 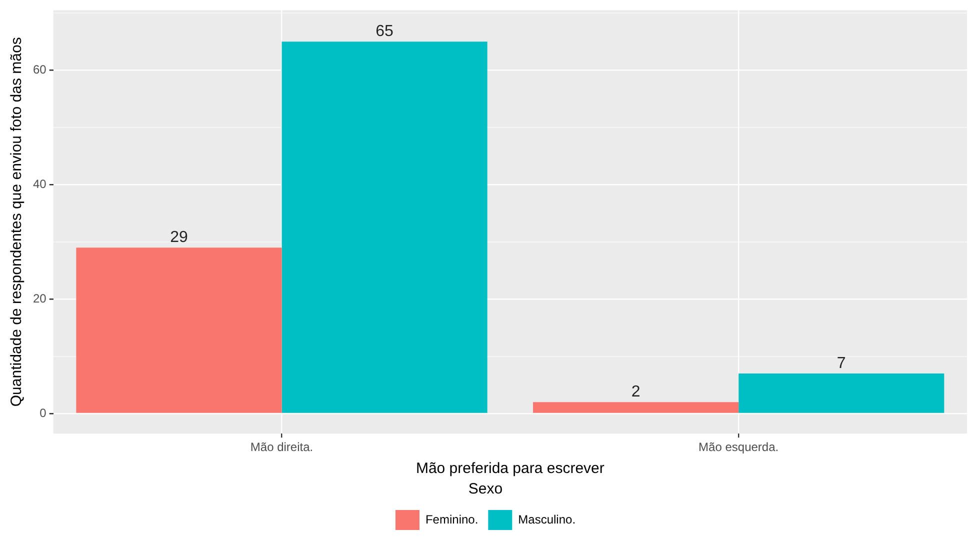 I want to click on legend-title: Sexo, so click(x=485, y=489).